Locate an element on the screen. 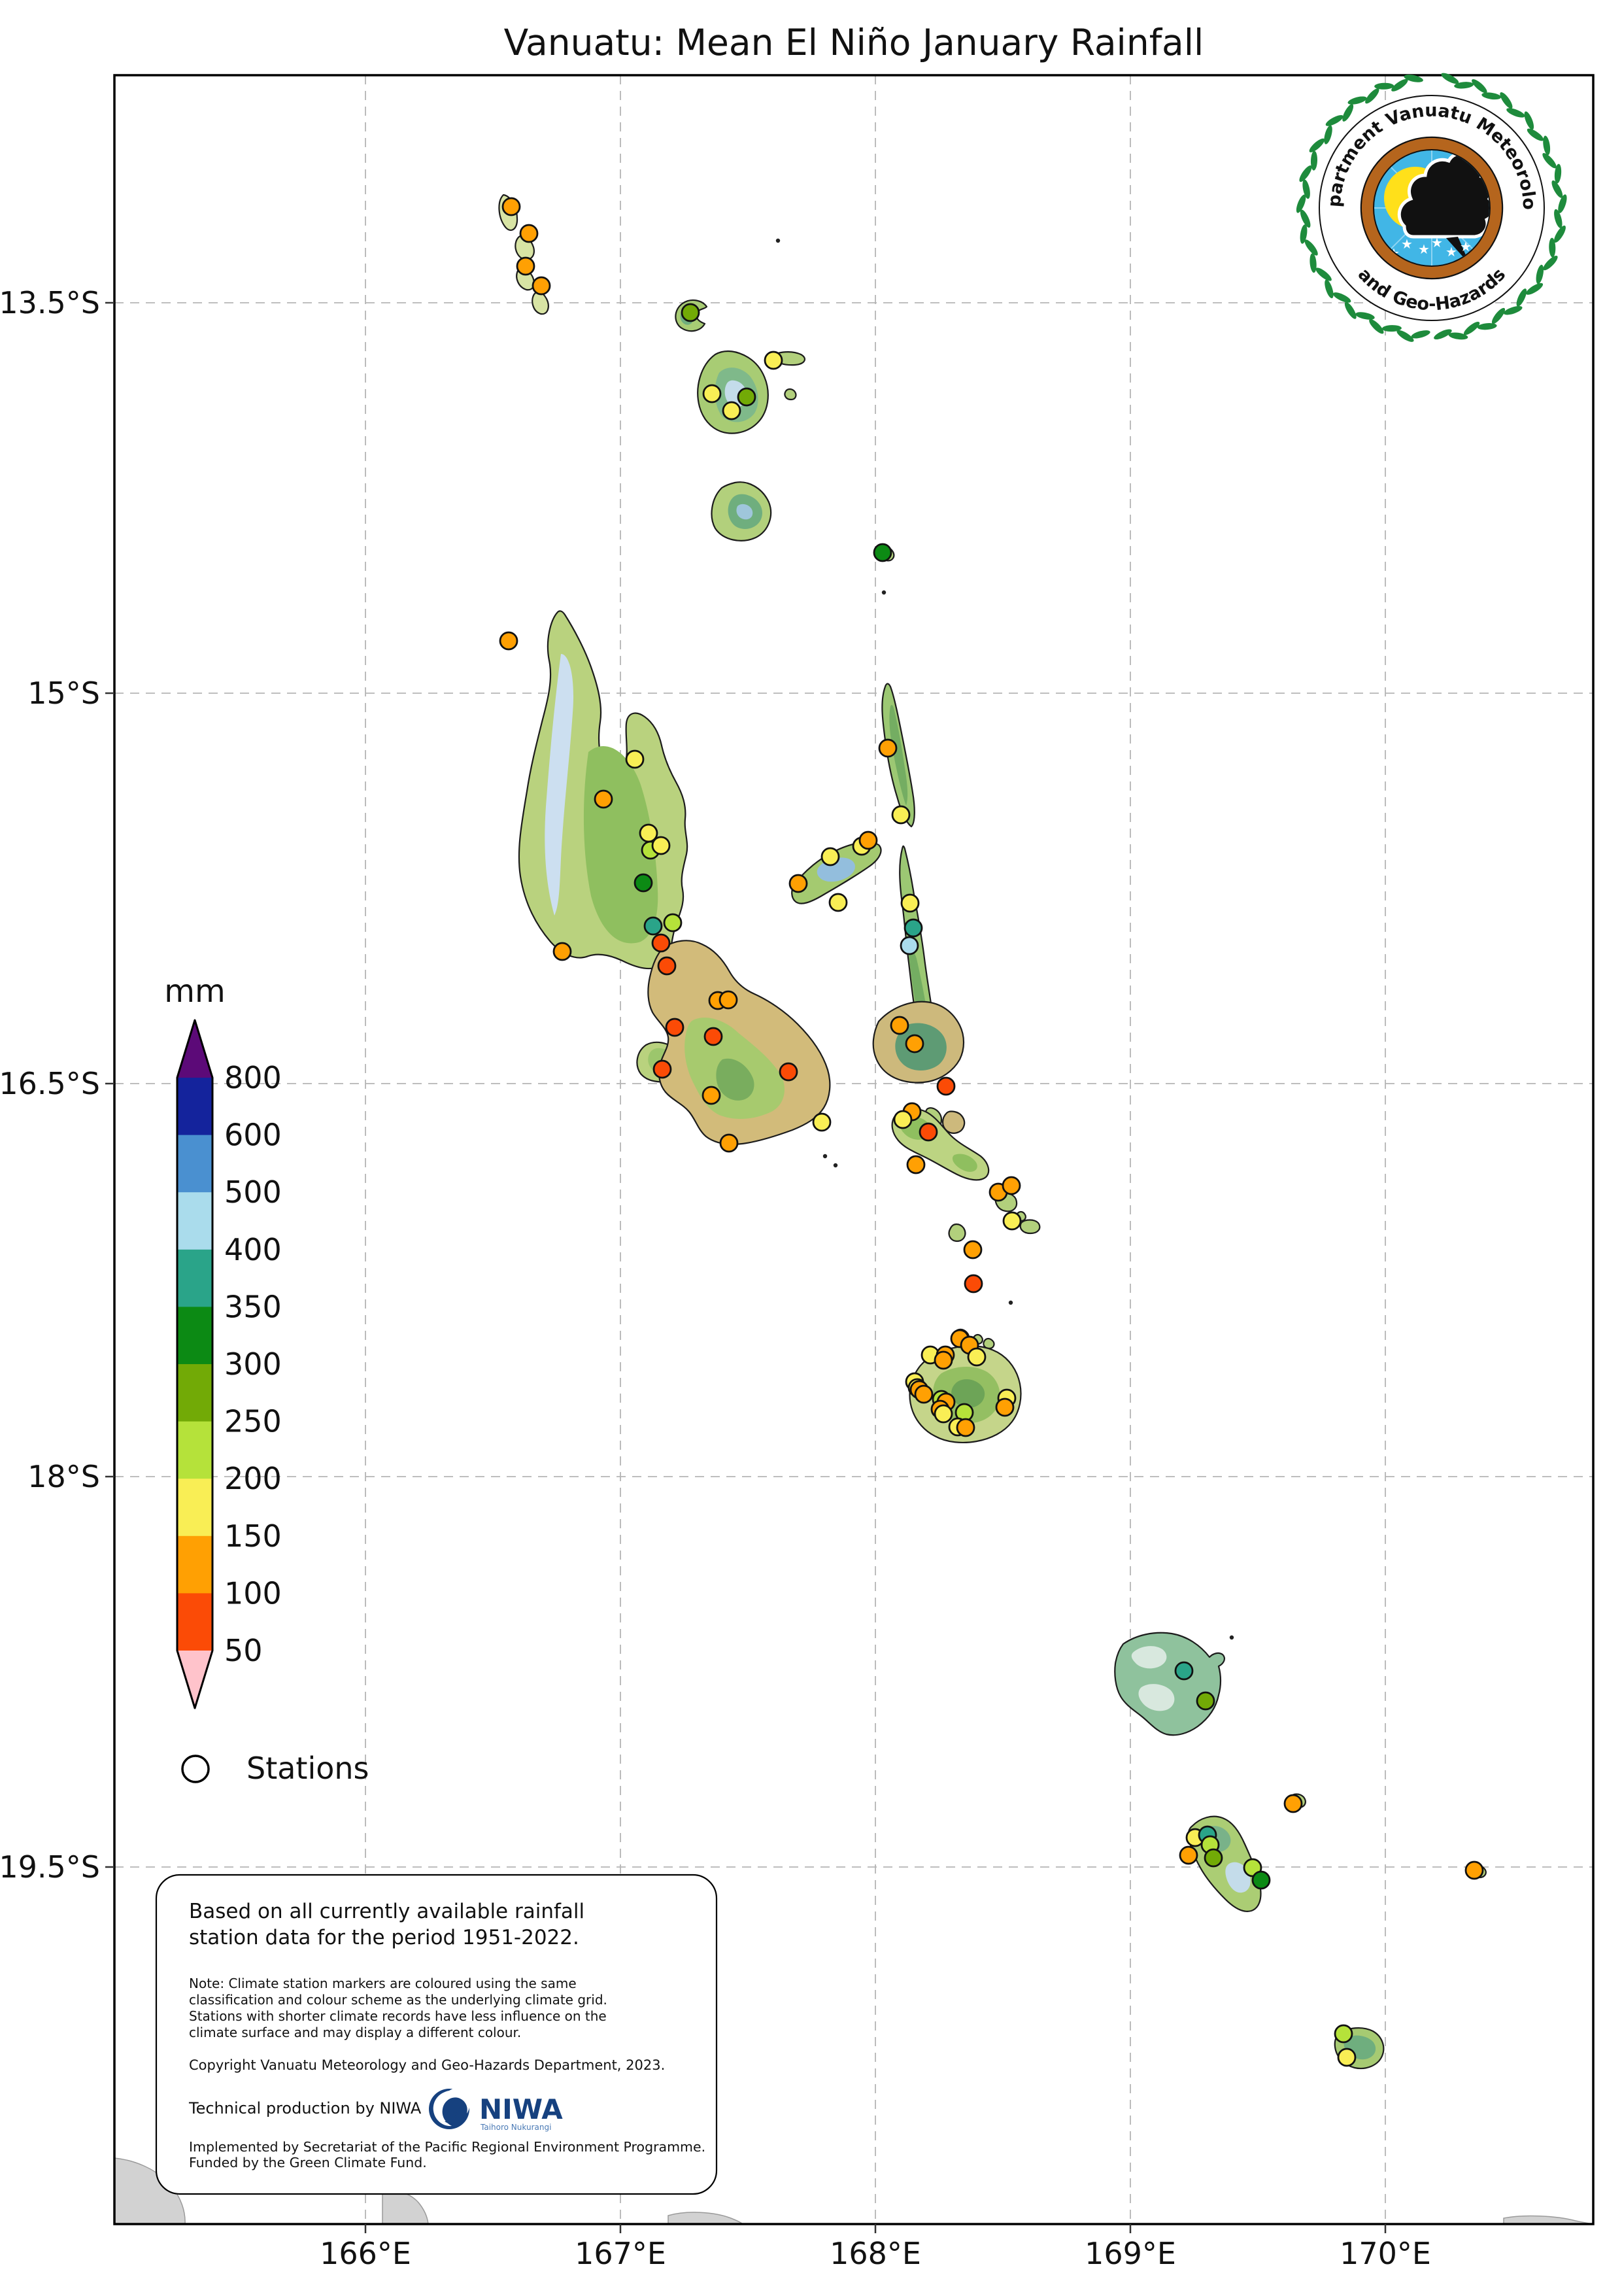  lon-label: 166°E is located at coordinates (365, 2253).